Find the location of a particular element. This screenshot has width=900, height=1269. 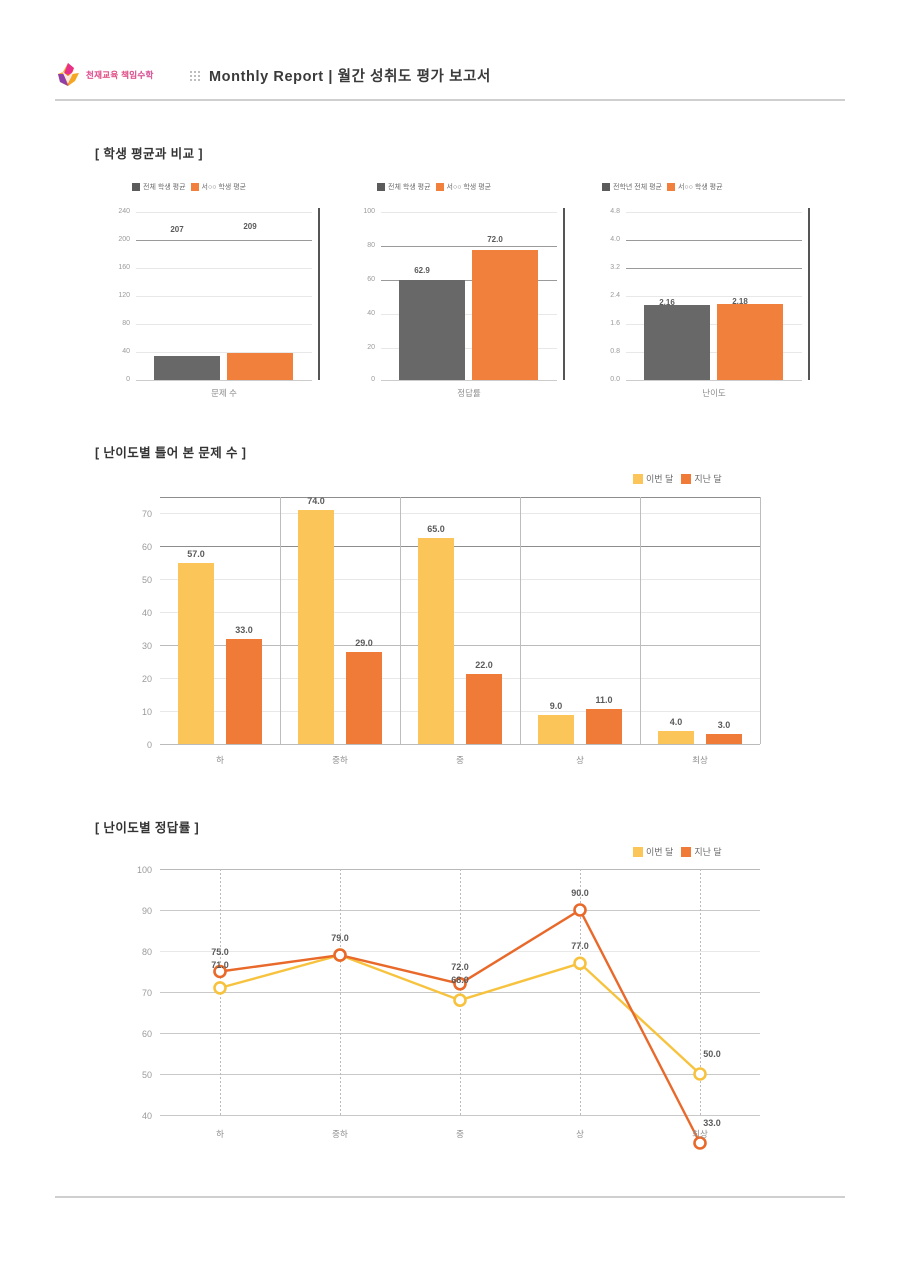

bar-value-label: 209 is located at coordinates (250, 226).